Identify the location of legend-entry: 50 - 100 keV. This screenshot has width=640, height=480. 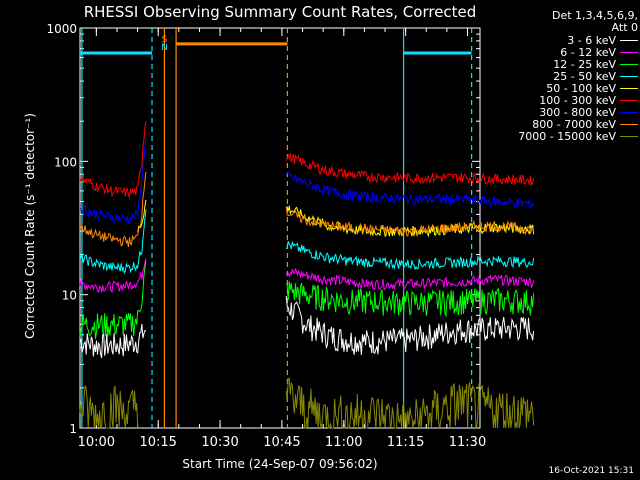
(558, 88).